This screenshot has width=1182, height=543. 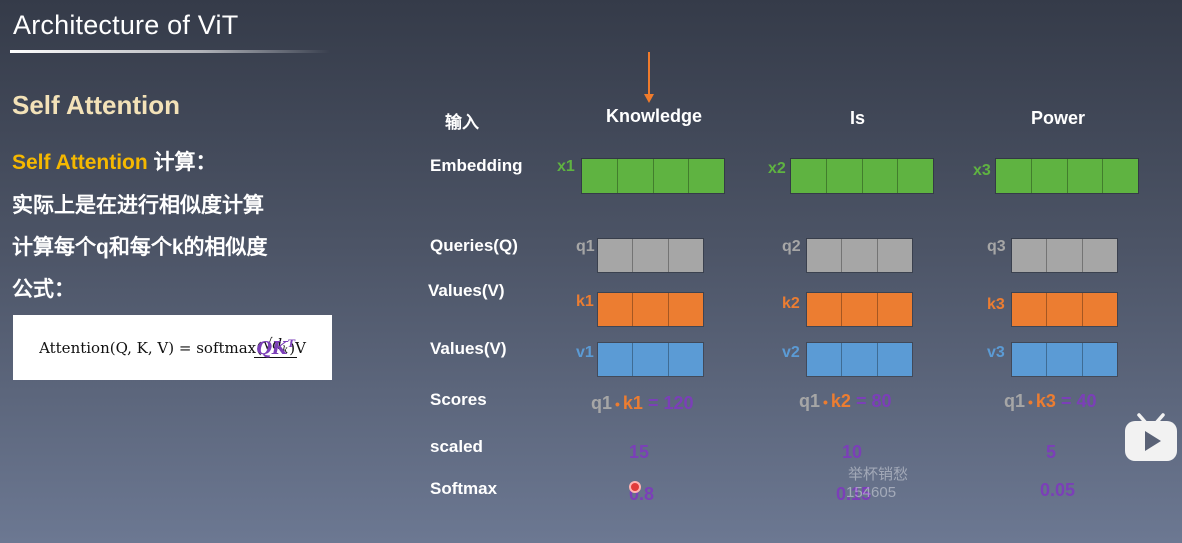 I want to click on formula-numerator: QKT, so click(x=275, y=347).